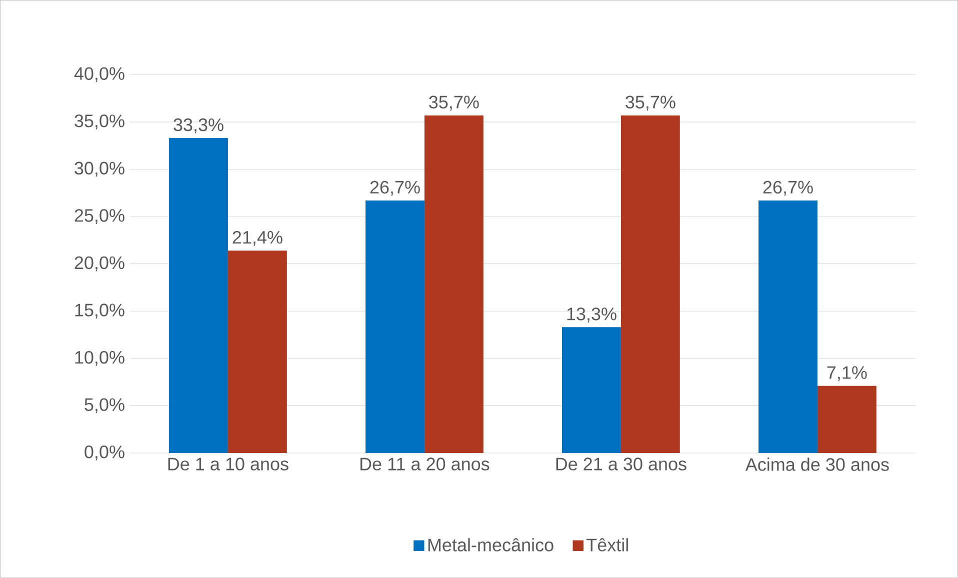  What do you see at coordinates (257, 238) in the screenshot?
I see `data-label: 21,4%` at bounding box center [257, 238].